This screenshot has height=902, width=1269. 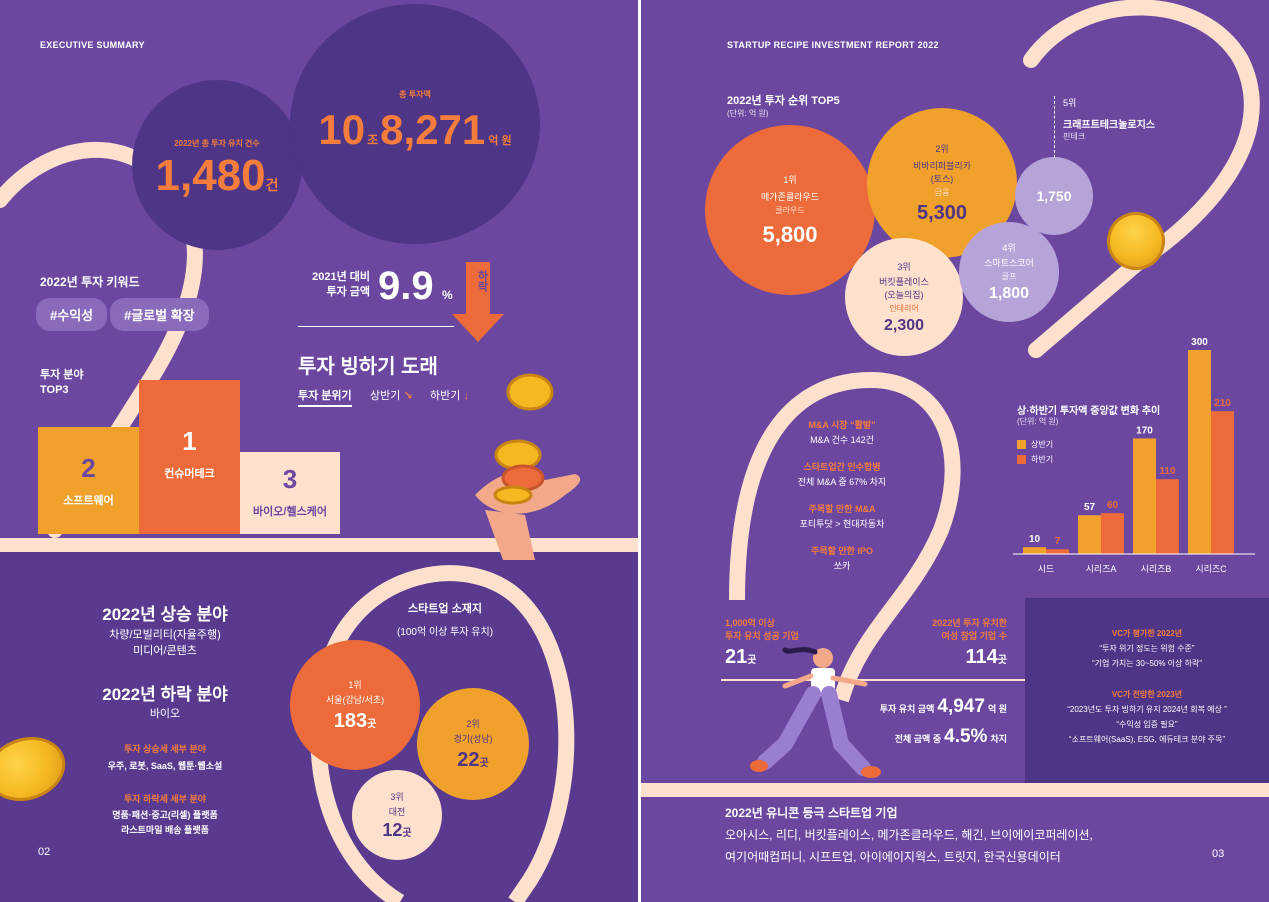 I want to click on top5-category-4: 골프, so click(x=1009, y=276).